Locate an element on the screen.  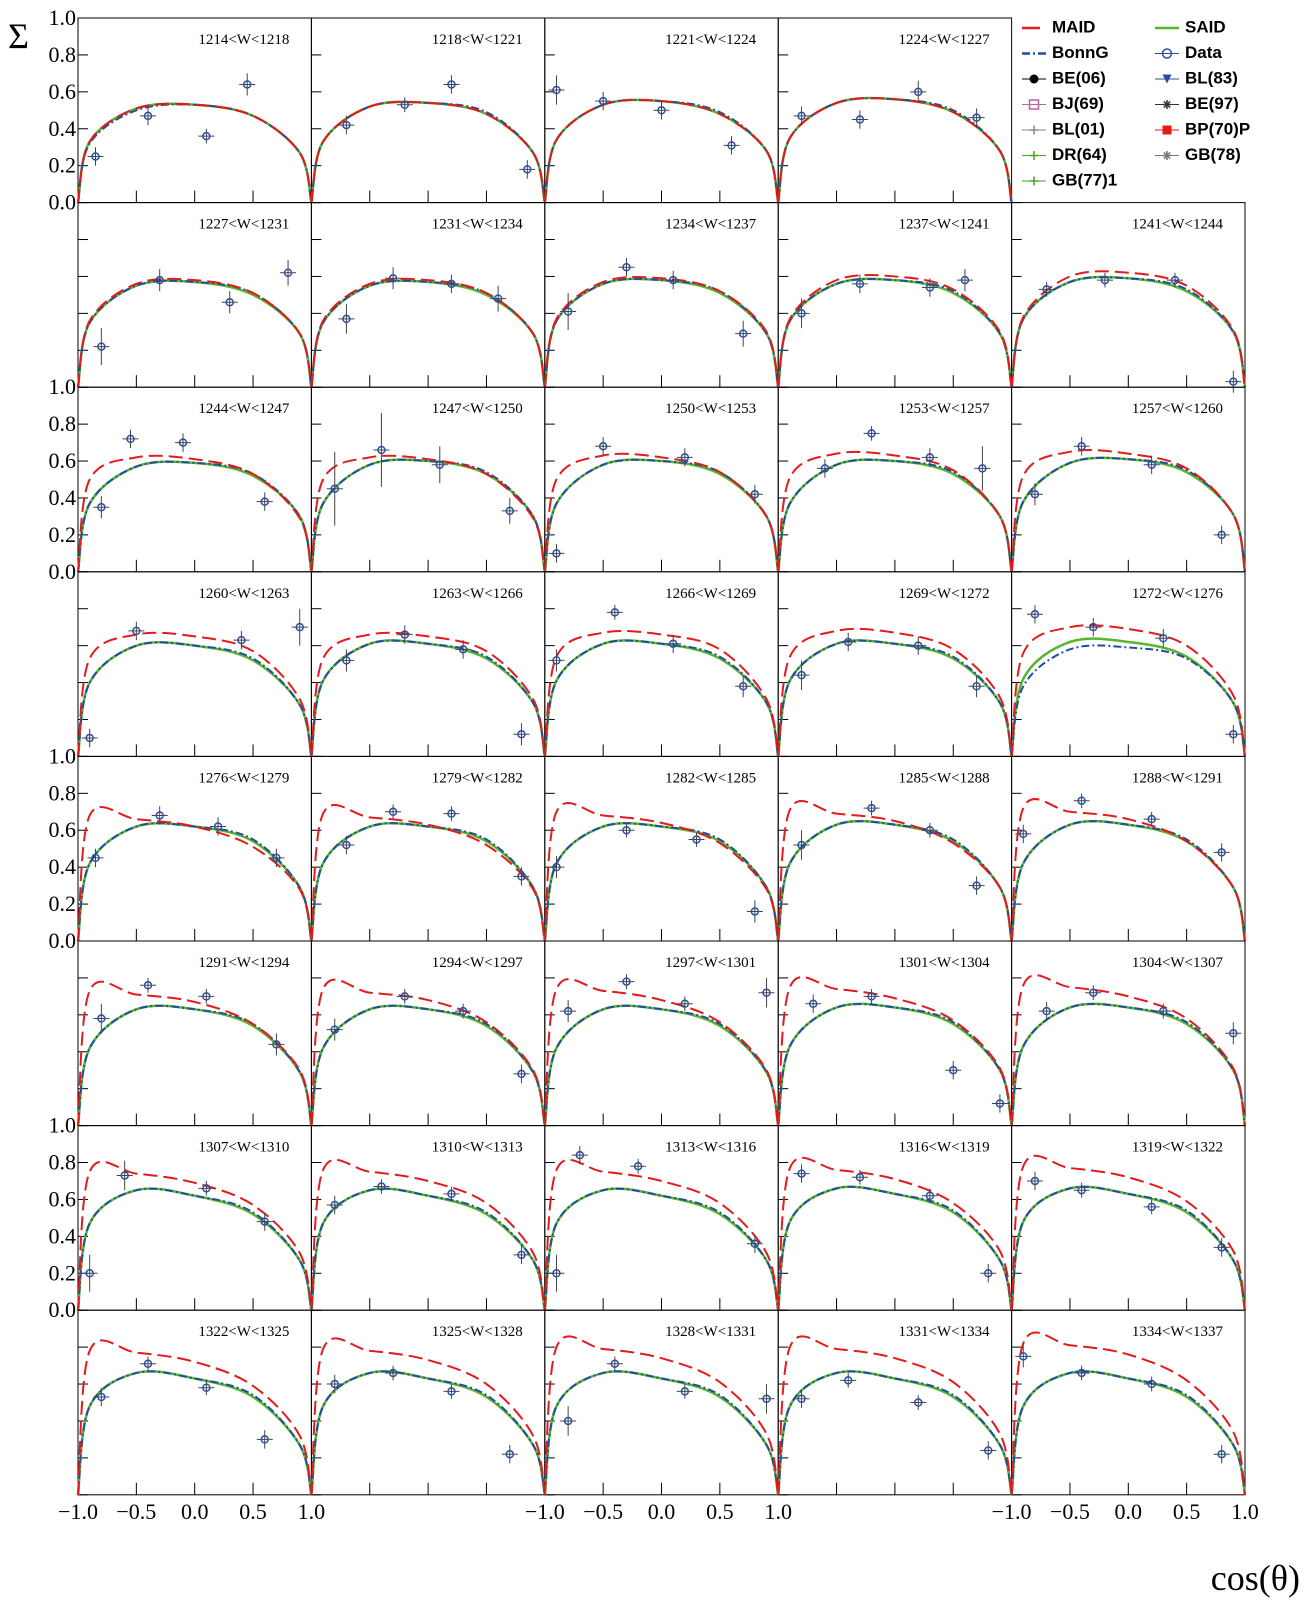
panel-title: 1241<W<1244 is located at coordinates (1178, 225).